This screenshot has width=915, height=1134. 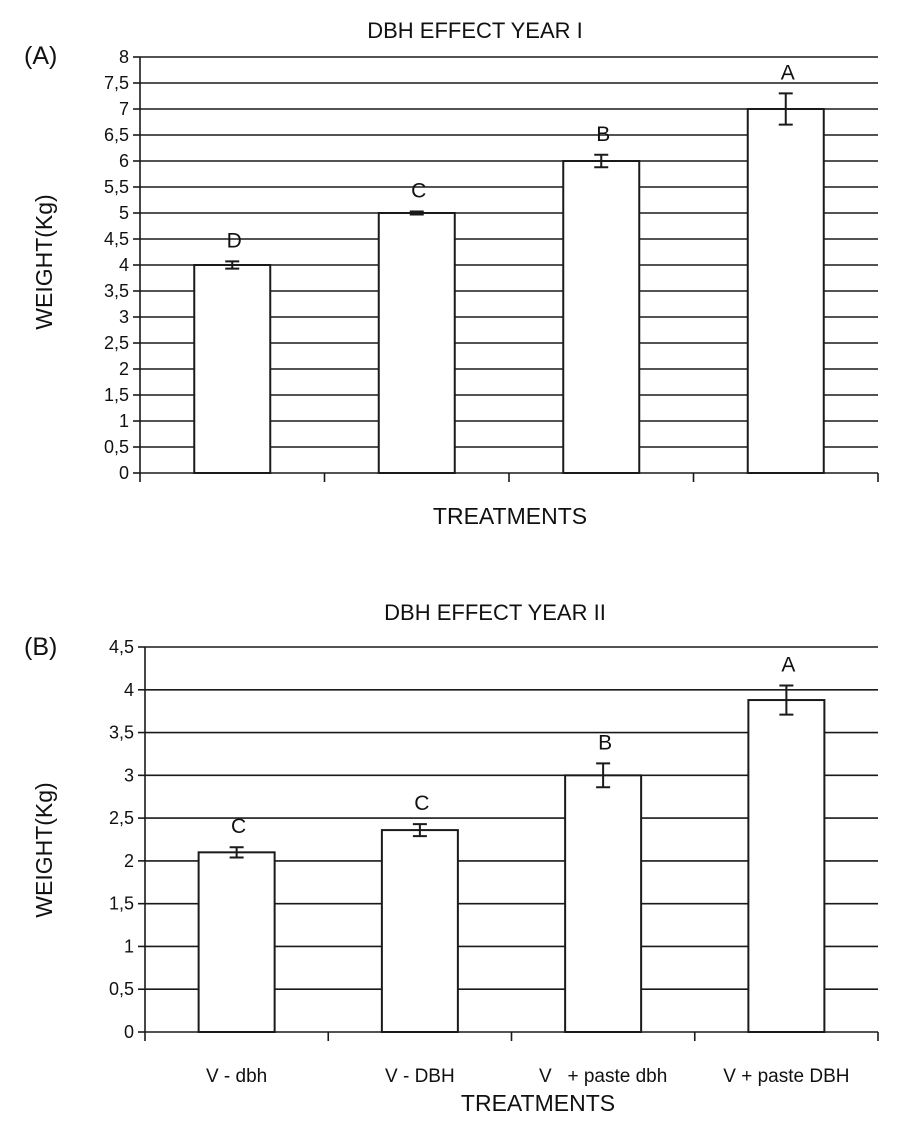 I want to click on panel-label-b: (B), so click(x=40, y=647).